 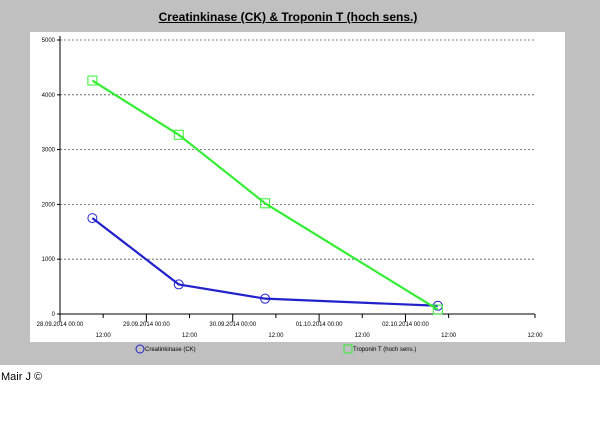 What do you see at coordinates (49, 96) in the screenshot?
I see `y-tick-label: 4000` at bounding box center [49, 96].